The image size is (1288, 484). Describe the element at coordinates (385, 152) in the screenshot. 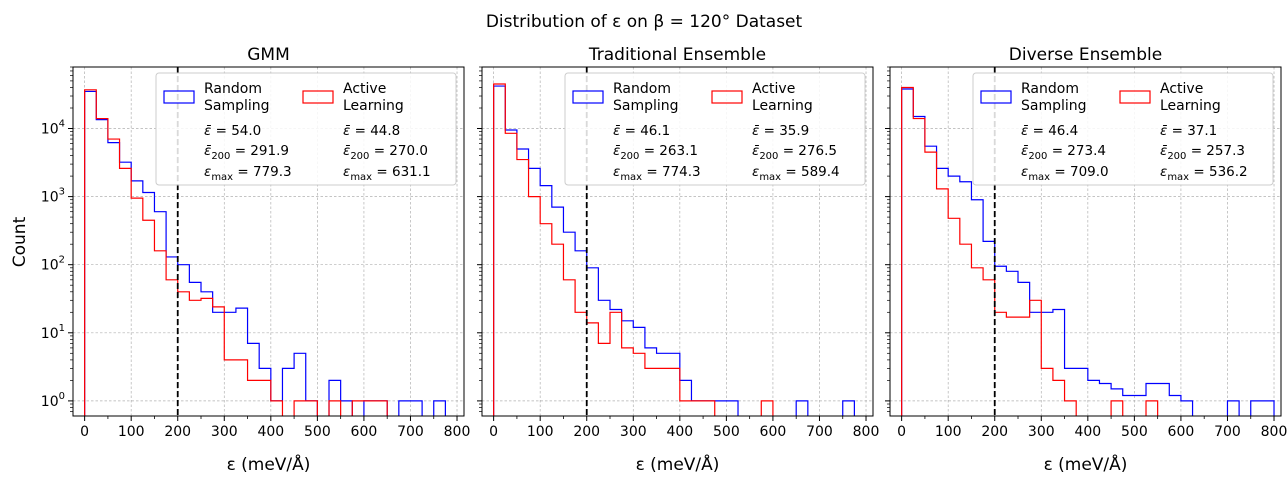

I see `legend-stat-mean200: ε̄200 = 270.0` at that location.